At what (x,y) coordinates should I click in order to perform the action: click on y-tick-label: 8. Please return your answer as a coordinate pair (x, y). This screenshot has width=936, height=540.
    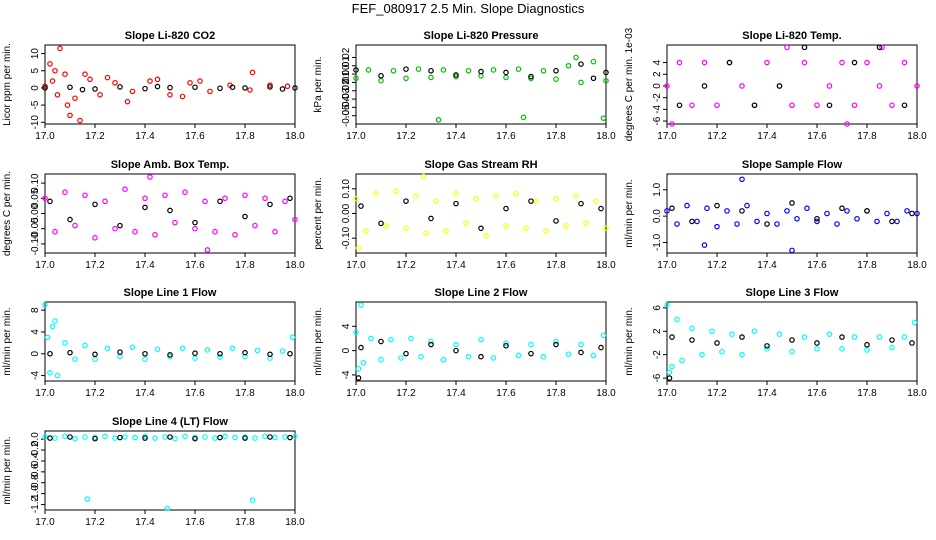
    Looking at the image, I should click on (35, 310).